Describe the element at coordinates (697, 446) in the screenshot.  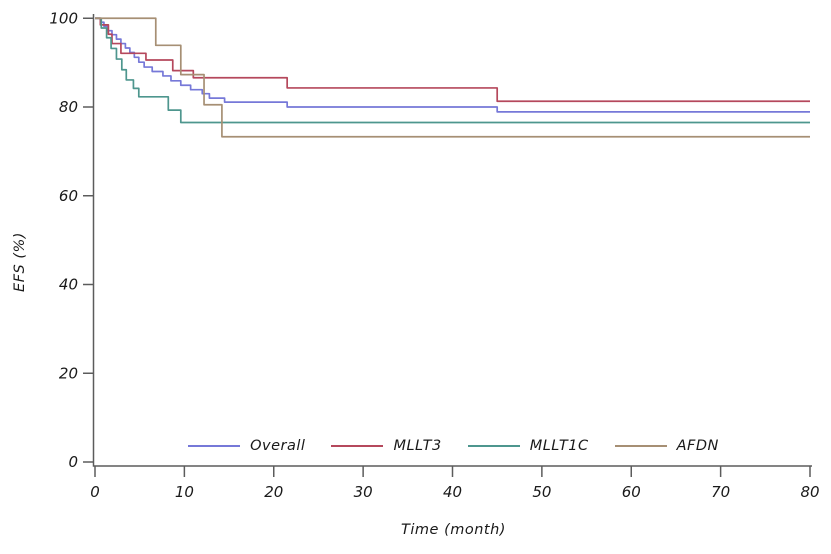
I see `legend-label-afdn: AFDN` at that location.